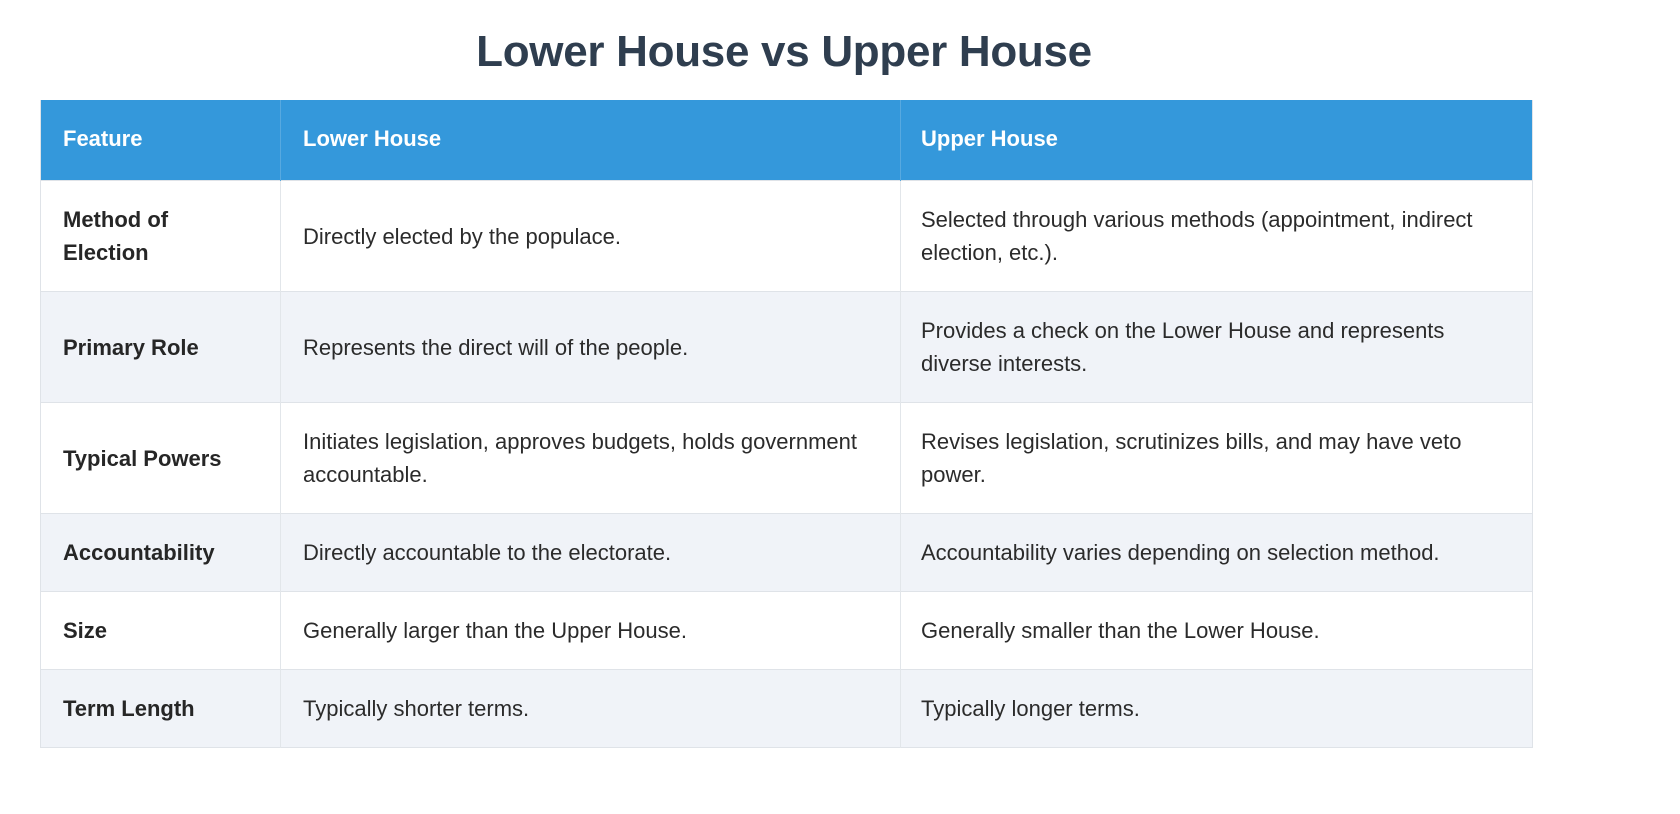 This screenshot has height=814, width=1680. I want to click on table-header: Feature Lower House Upper House, so click(786, 140).